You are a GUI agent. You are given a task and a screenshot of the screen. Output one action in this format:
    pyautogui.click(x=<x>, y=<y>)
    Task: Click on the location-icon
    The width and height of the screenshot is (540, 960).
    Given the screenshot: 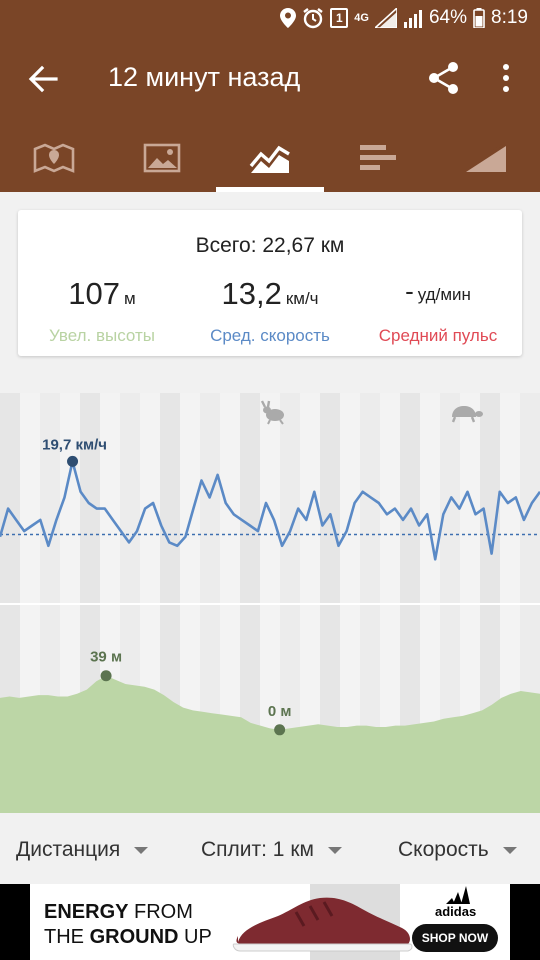 What is the action you would take?
    pyautogui.click(x=288, y=18)
    